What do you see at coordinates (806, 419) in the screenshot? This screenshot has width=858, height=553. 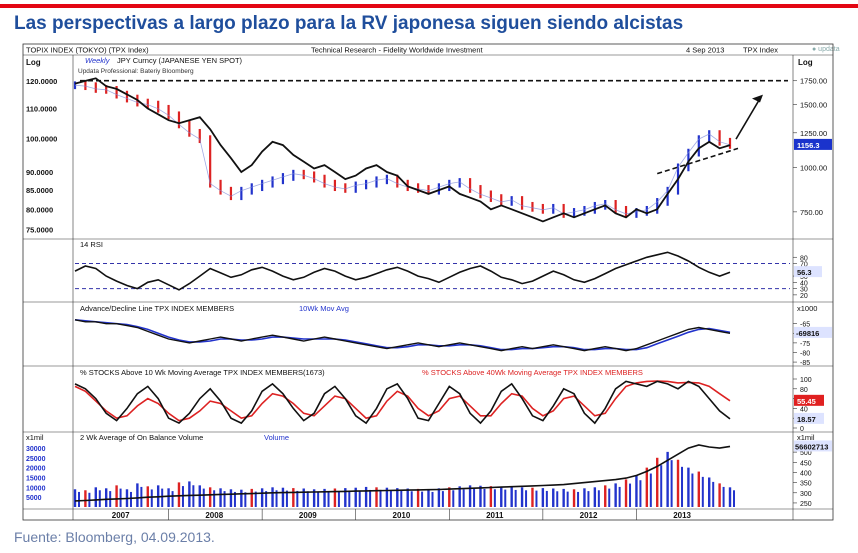 I see `stocks-black-last-value: 18.57` at bounding box center [806, 419].